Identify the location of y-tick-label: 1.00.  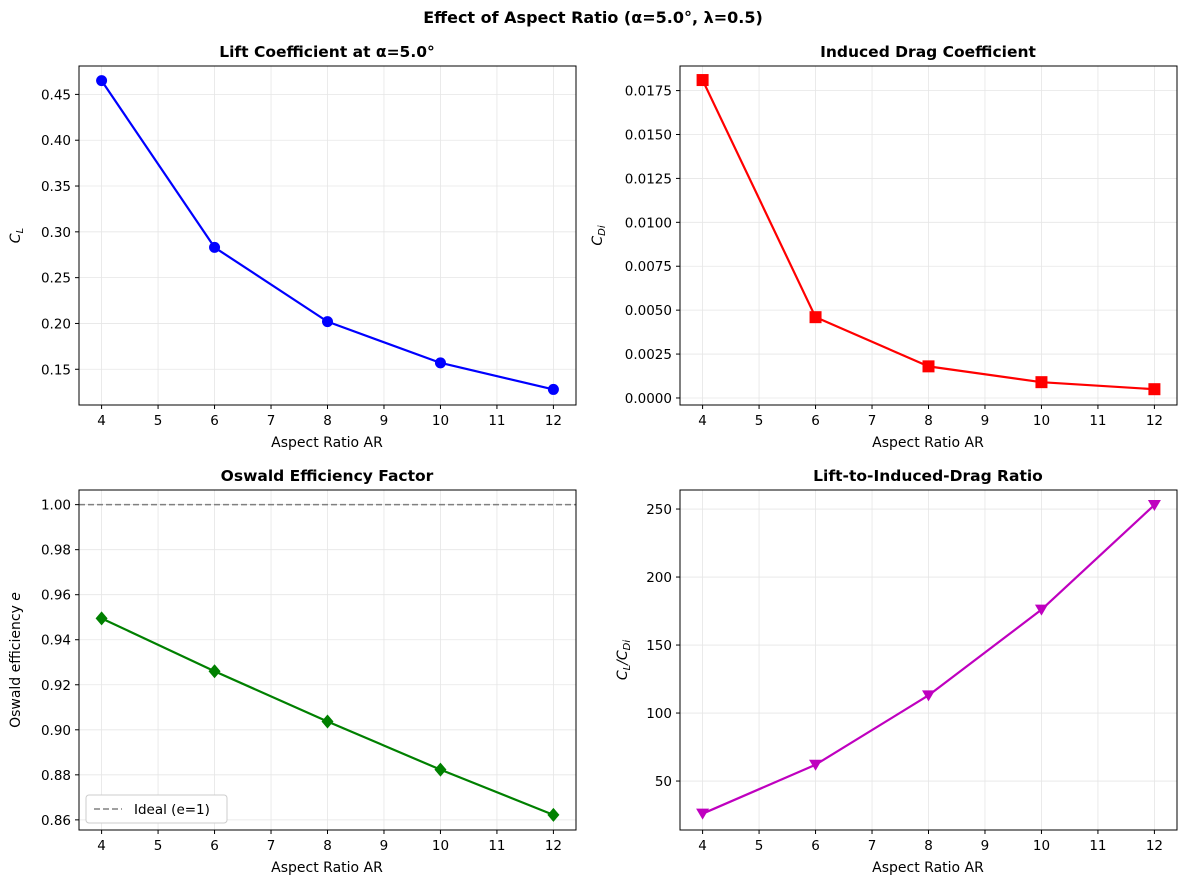
(56, 506).